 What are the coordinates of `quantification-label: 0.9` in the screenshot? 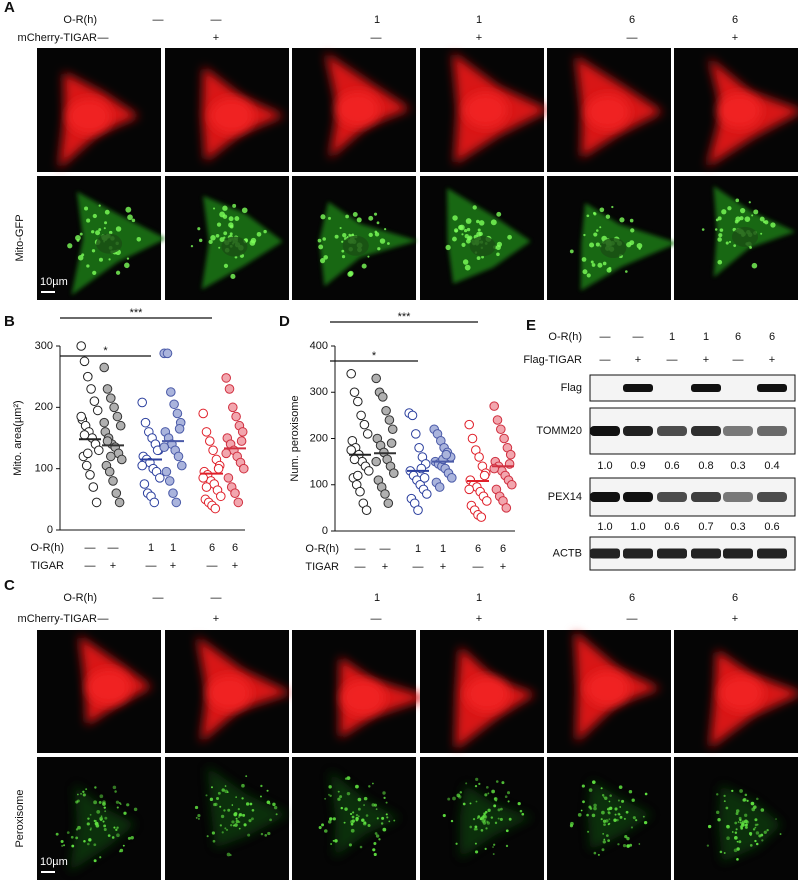 It's located at (637, 466).